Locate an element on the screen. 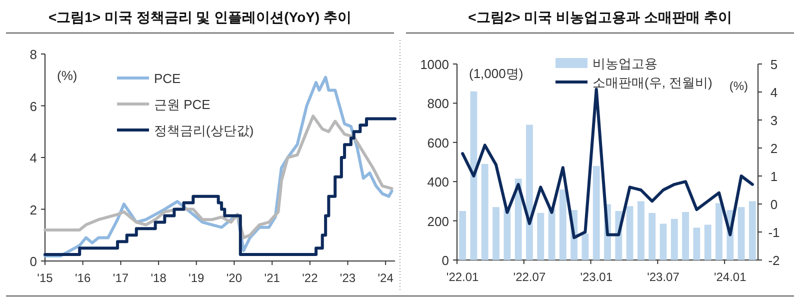 The height and width of the screenshot is (301, 800). y2-tick-label: 4 is located at coordinates (774, 92).